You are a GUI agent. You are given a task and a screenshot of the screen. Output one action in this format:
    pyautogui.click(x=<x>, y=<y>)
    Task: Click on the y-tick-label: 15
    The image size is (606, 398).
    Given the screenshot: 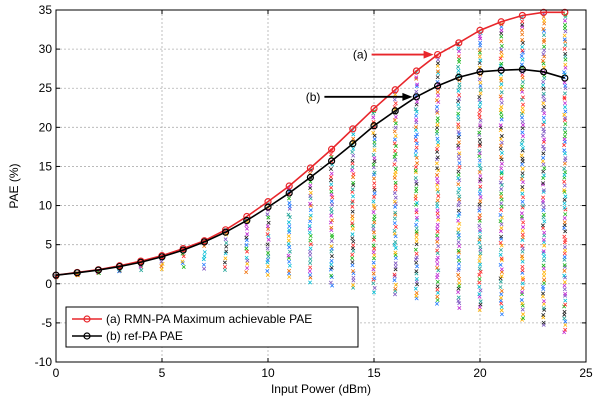 What is the action you would take?
    pyautogui.click(x=46, y=166)
    